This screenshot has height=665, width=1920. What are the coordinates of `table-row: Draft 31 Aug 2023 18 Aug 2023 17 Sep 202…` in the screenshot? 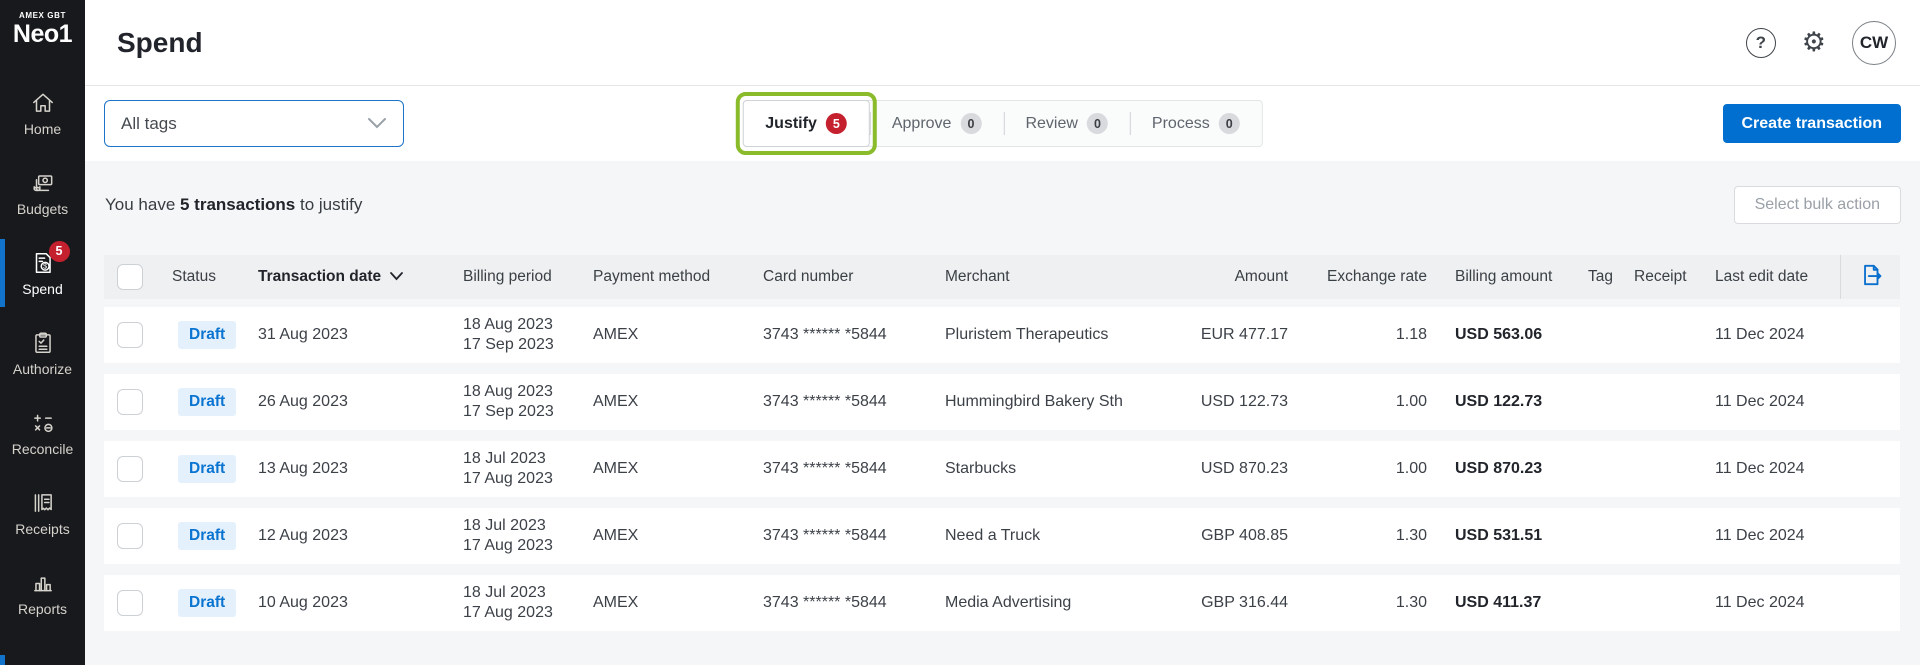 It's located at (1002, 335).